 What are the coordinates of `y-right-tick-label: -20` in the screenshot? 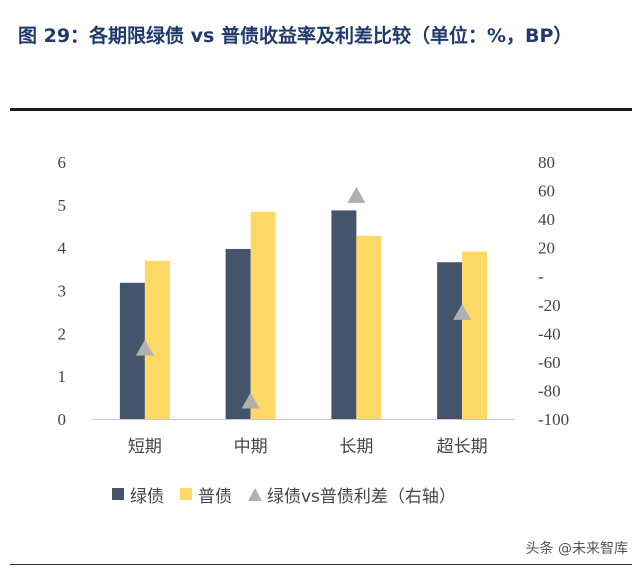 It's located at (549, 305).